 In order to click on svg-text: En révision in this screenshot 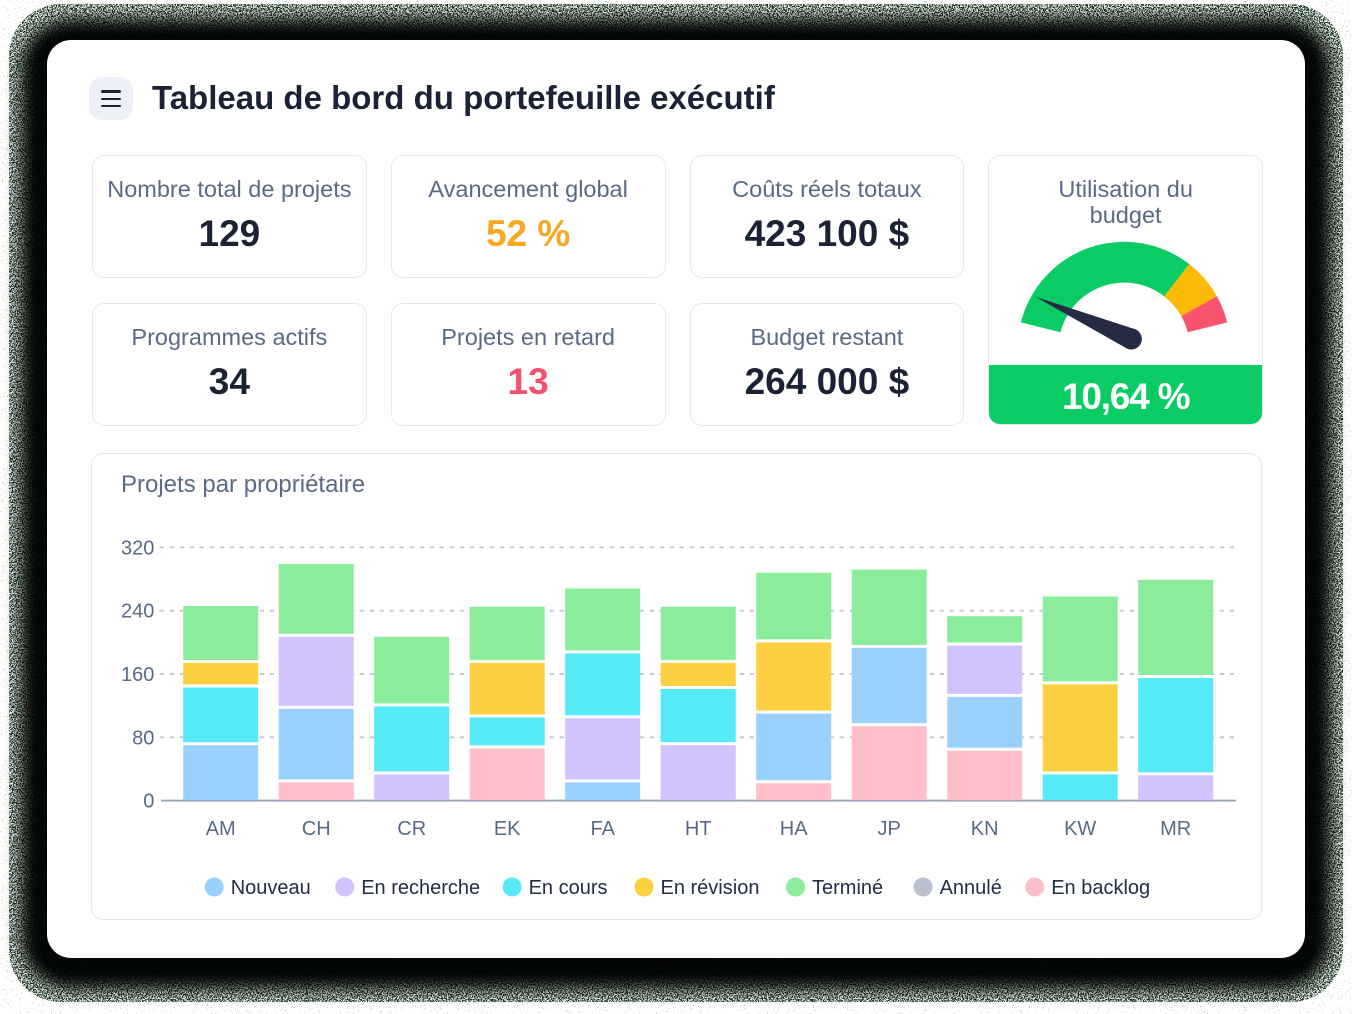, I will do `click(710, 888)`.